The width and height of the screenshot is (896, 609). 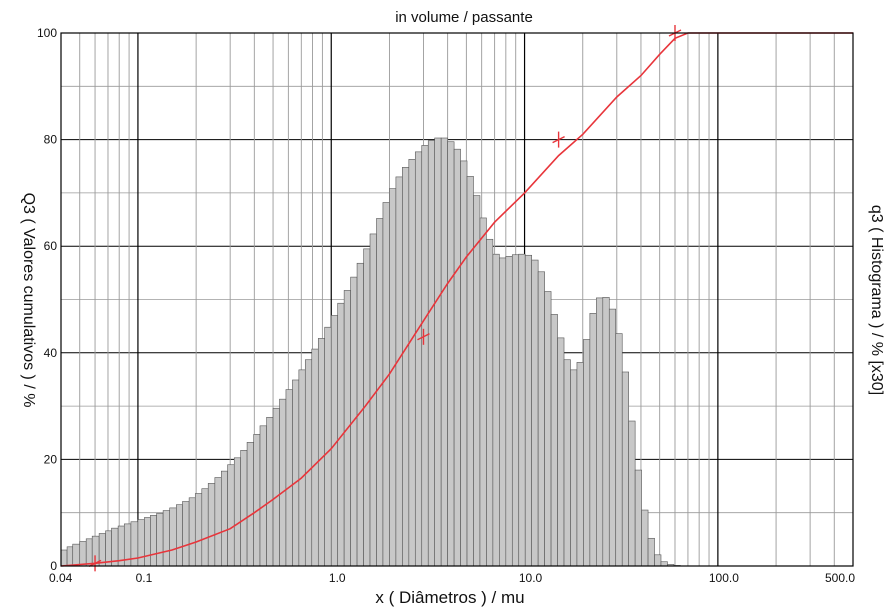 I want to click on x-tick-label: 500.0, so click(x=840, y=578).